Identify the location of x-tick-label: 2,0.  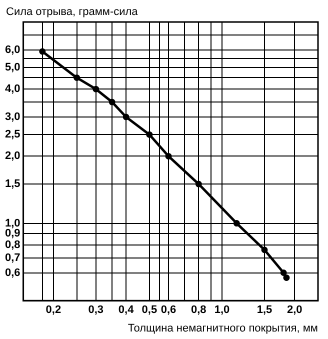
(294, 310).